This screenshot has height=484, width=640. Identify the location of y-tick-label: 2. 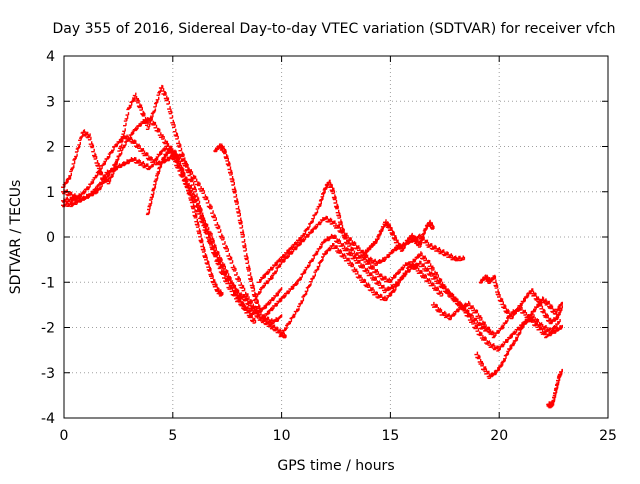
(50, 148).